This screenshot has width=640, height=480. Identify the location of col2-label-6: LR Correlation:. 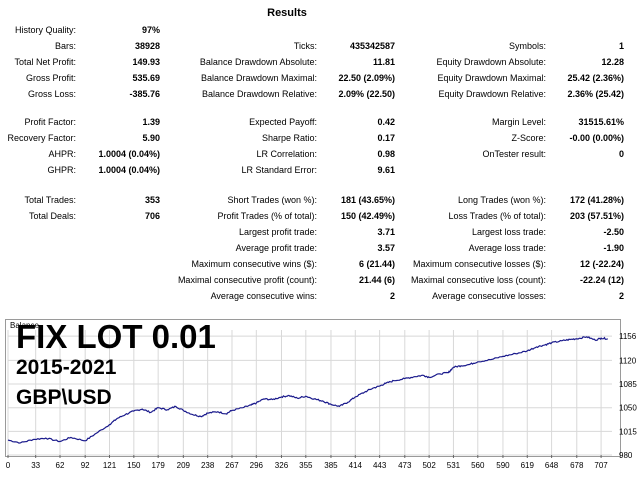
(286, 154).